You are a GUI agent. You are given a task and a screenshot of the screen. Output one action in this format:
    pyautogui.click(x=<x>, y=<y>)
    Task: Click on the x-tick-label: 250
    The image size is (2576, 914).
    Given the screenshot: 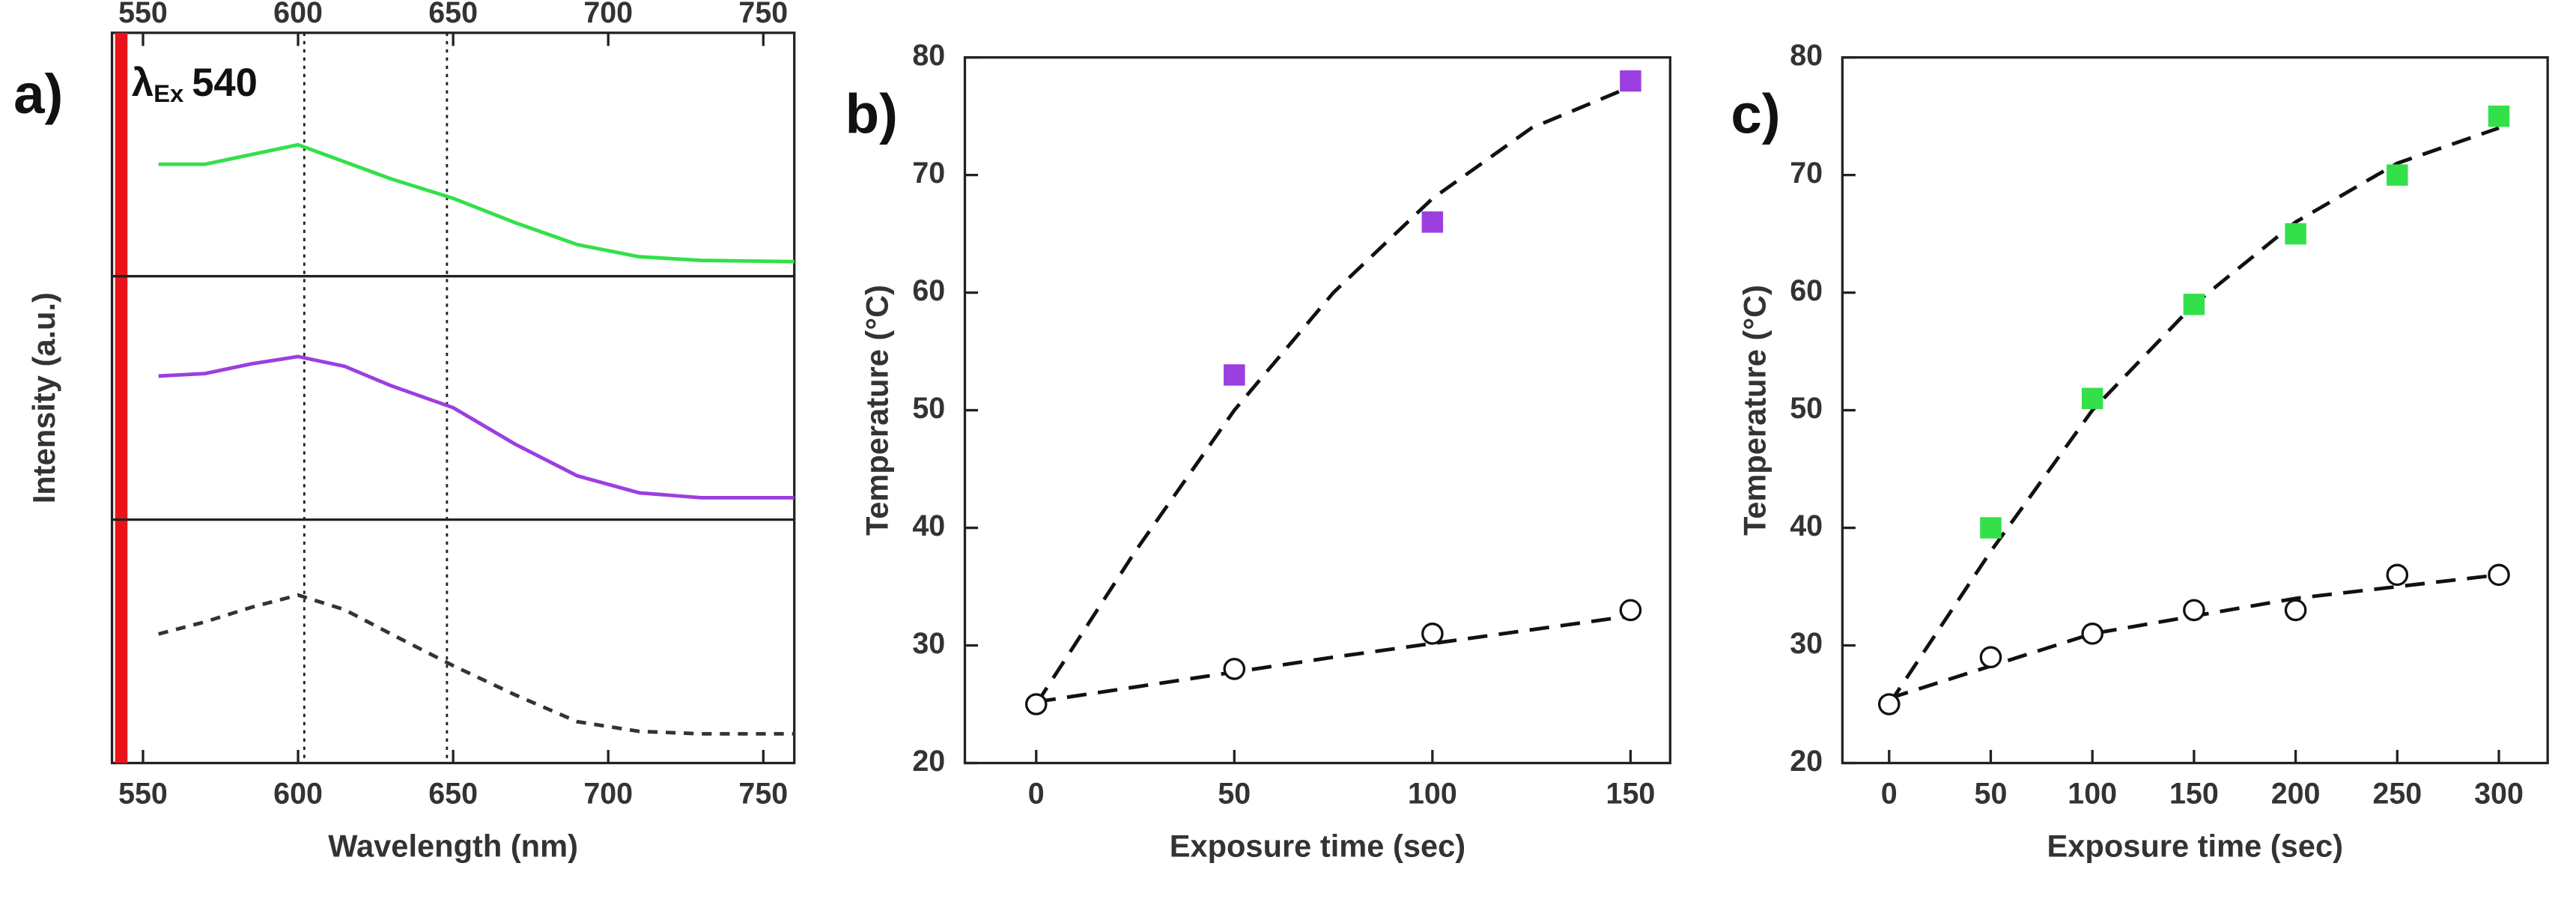 What is the action you would take?
    pyautogui.click(x=2397, y=794)
    